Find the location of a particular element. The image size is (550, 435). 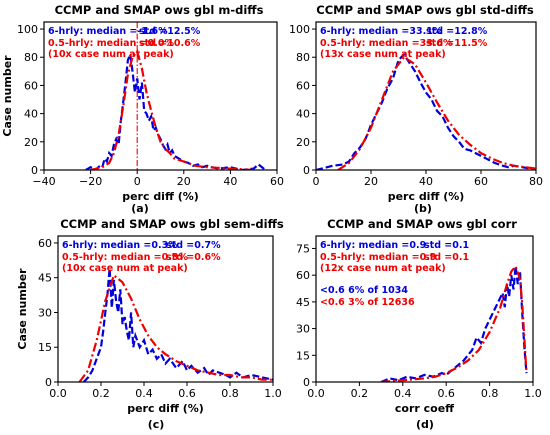

annotation: std =0.6% is located at coordinates (193, 257).